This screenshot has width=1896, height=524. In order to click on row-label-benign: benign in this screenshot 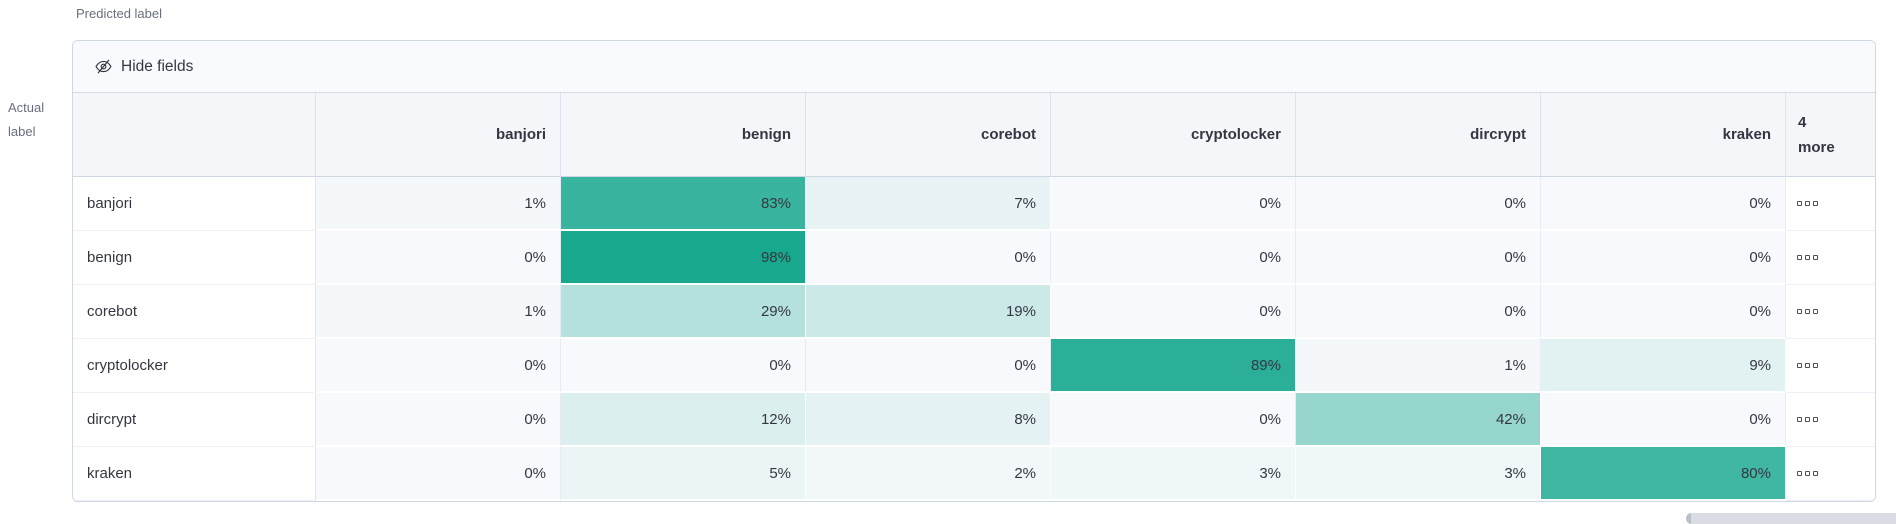, I will do `click(194, 258)`.